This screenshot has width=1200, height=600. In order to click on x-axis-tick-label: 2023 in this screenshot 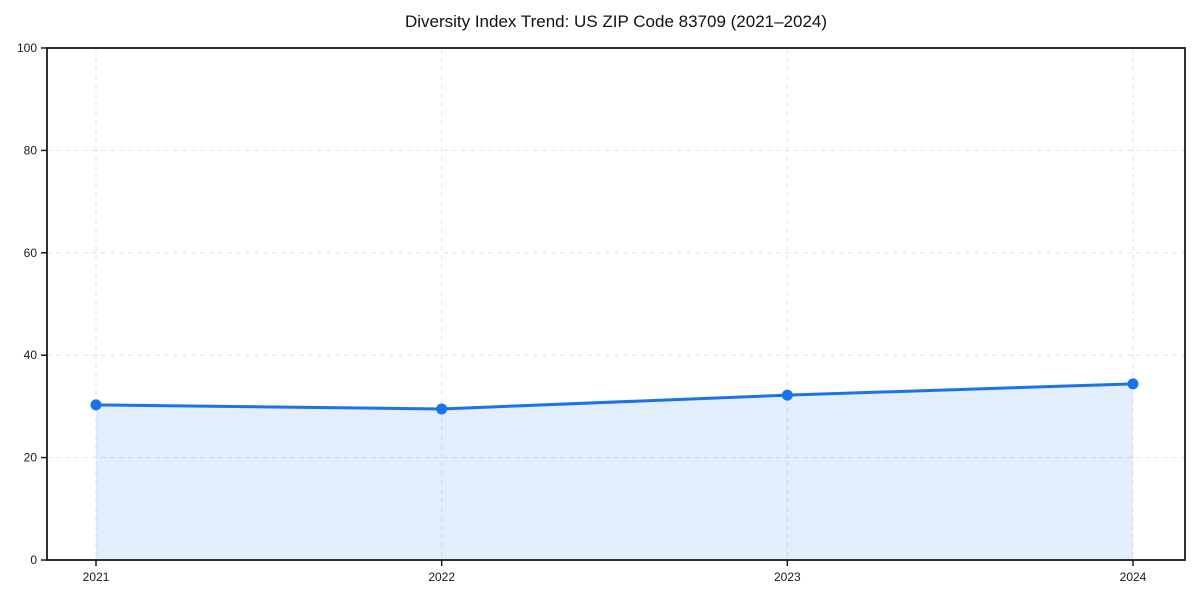, I will do `click(787, 577)`.